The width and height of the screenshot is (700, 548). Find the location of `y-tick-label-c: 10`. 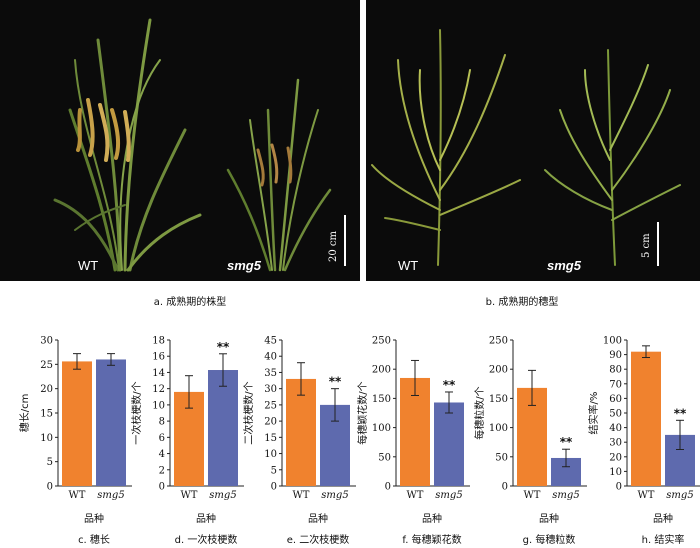

y-tick-label-c: 10 is located at coordinates (46, 438).